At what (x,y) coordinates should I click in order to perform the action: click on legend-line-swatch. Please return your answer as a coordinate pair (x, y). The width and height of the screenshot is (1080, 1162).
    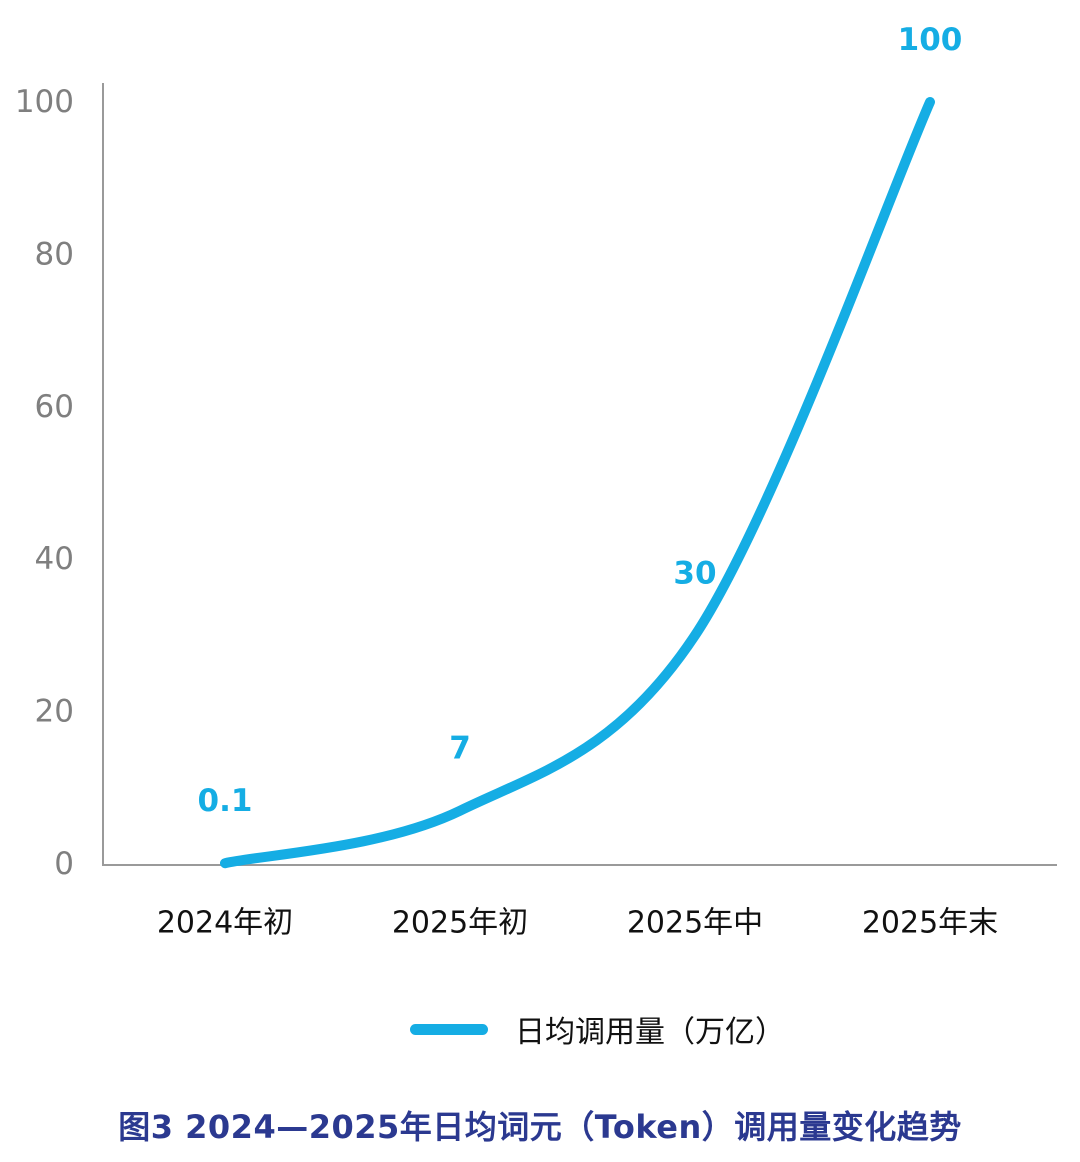
    Looking at the image, I should click on (449, 1029).